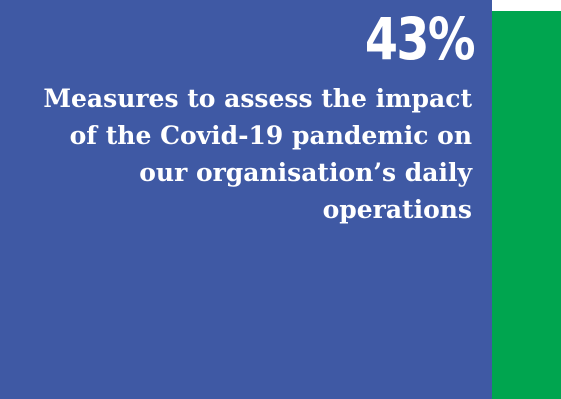  What do you see at coordinates (526, 205) in the screenshot?
I see `accent-bar` at bounding box center [526, 205].